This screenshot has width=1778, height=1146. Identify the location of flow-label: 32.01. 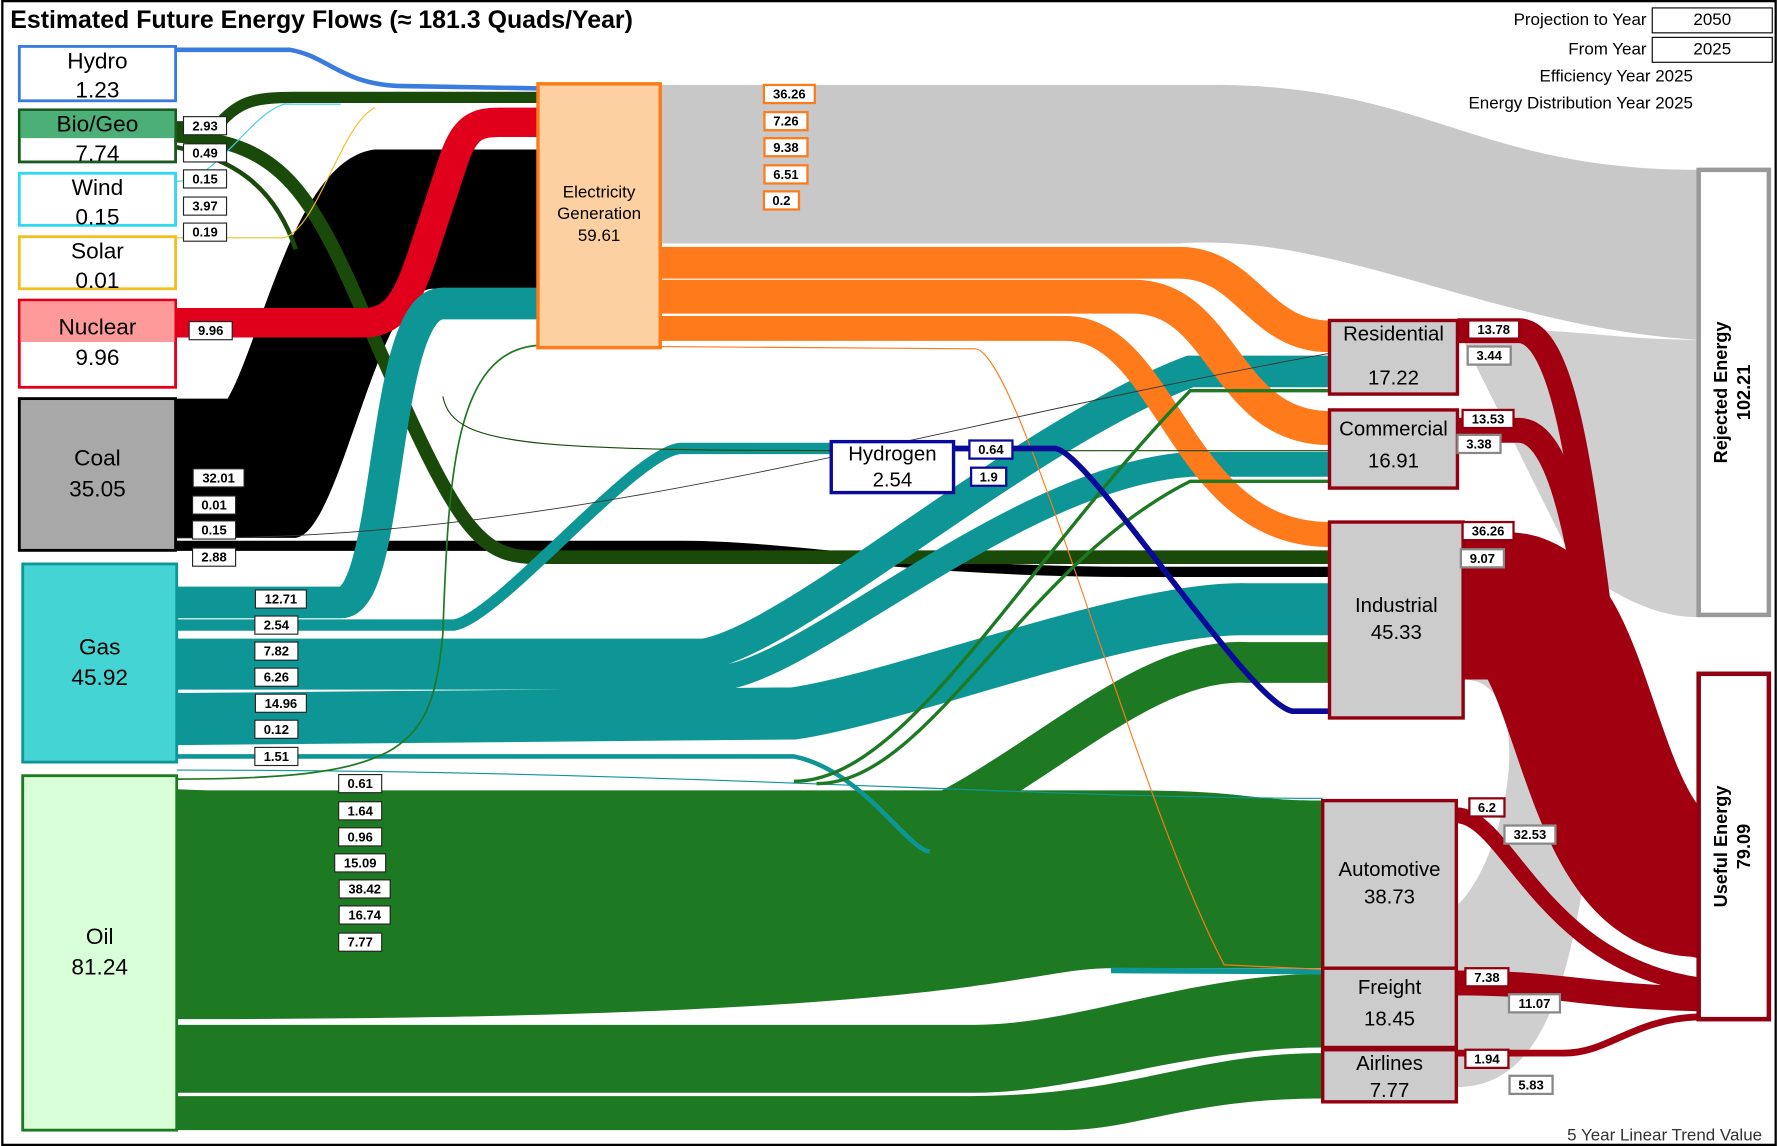
(218, 477).